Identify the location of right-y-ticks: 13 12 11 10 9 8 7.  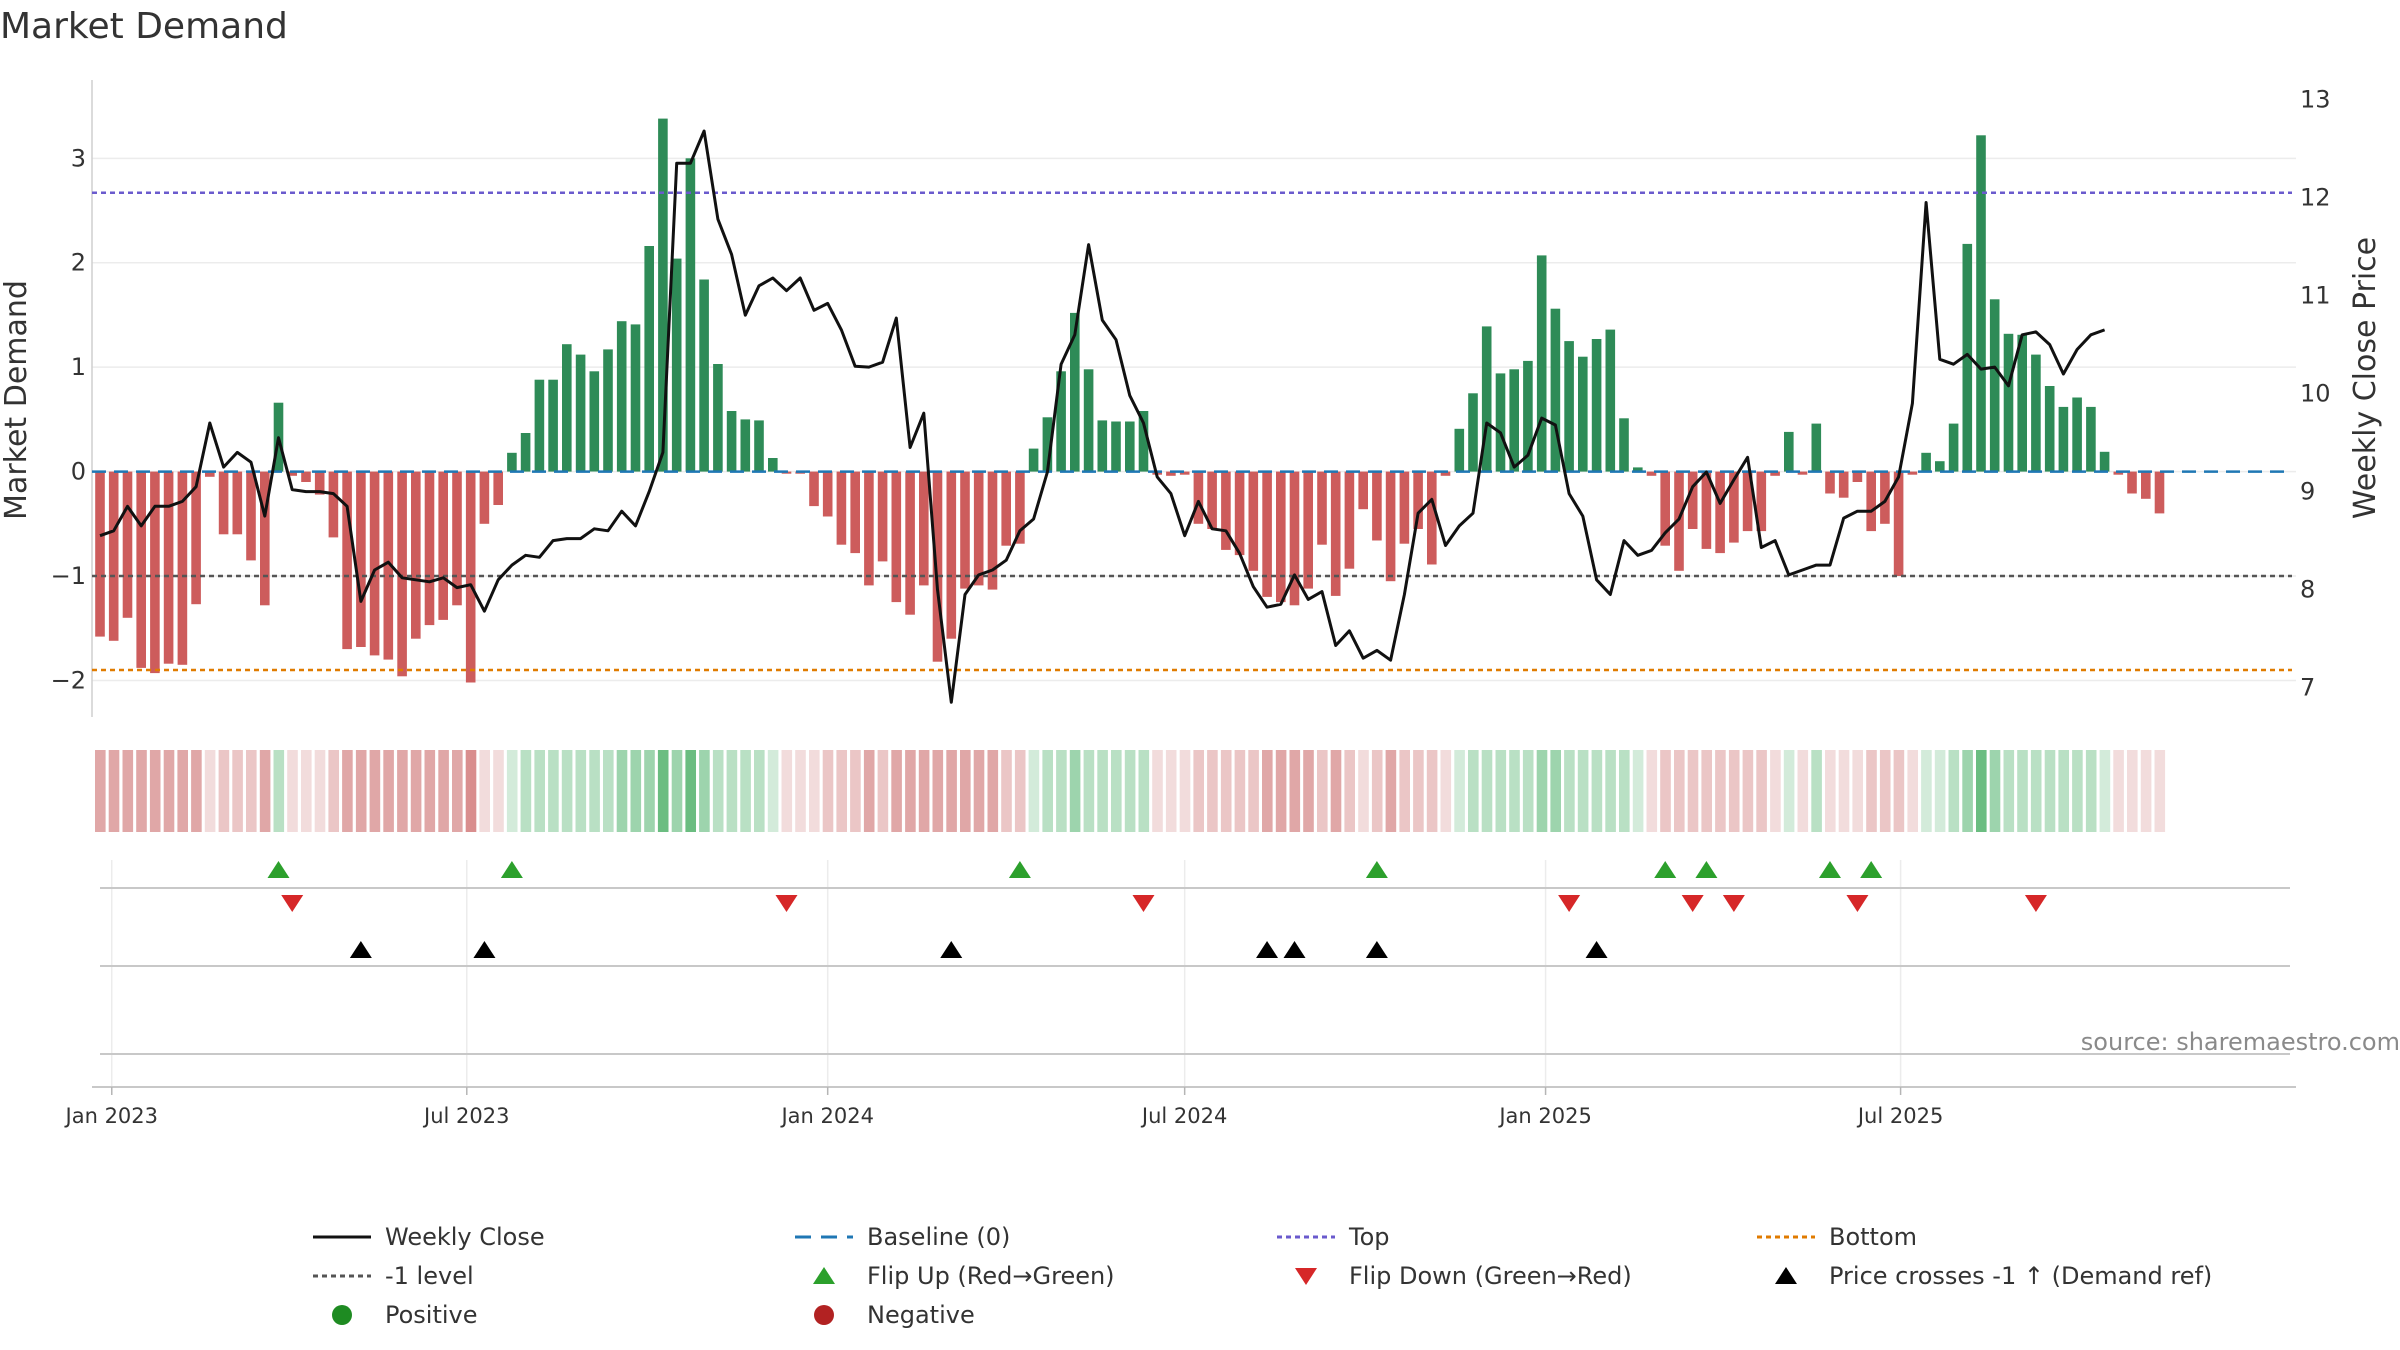
(2315, 394).